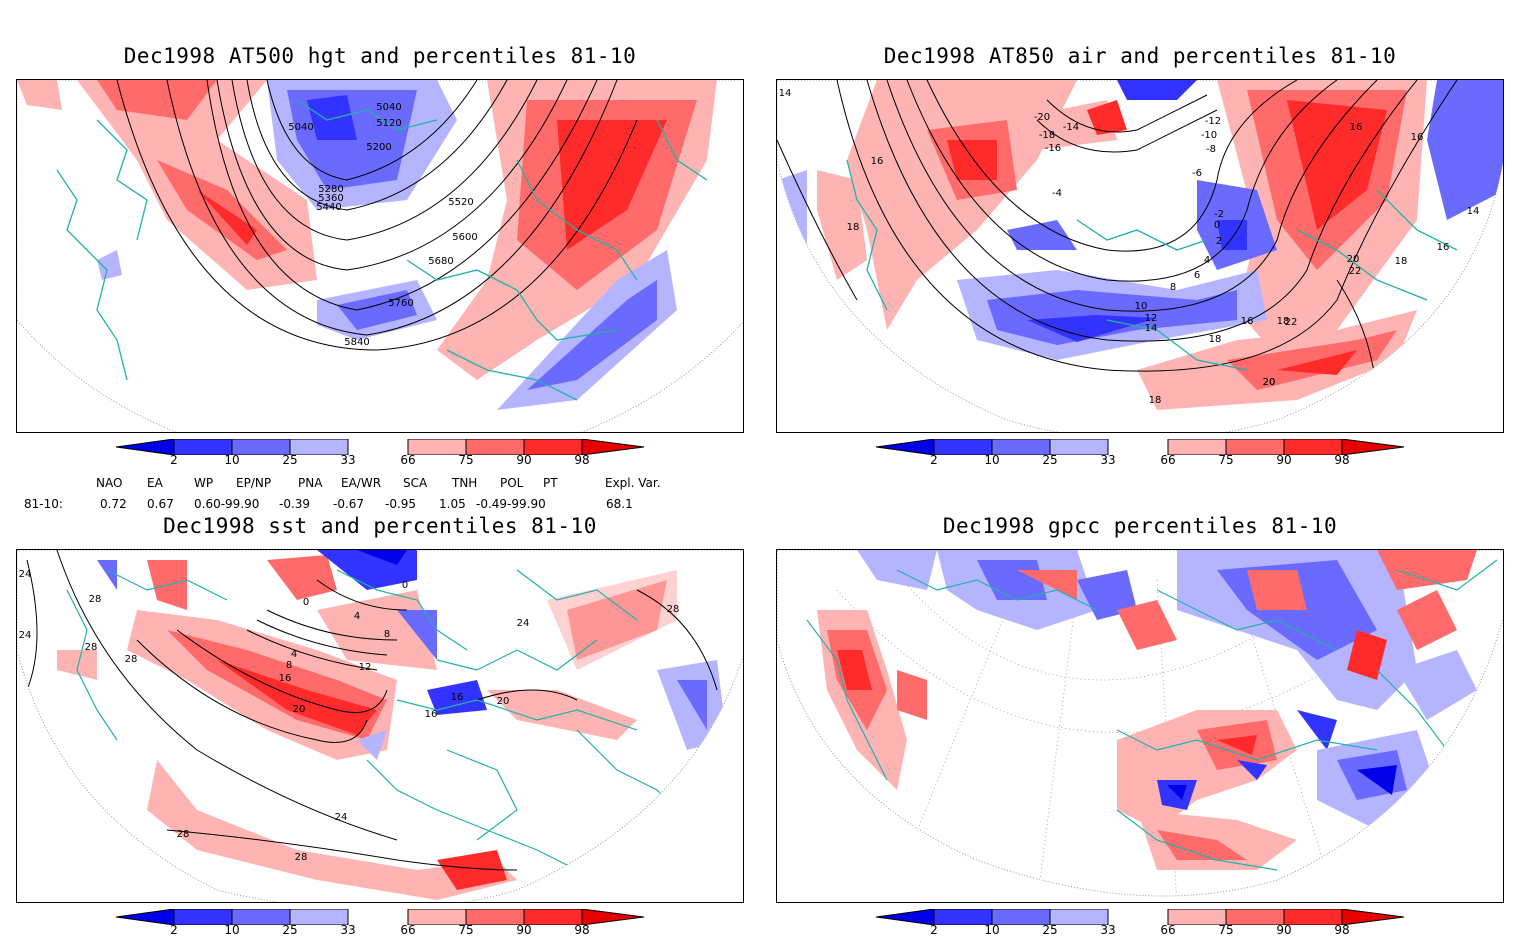  I want to click on contour-label: 22, so click(1291, 322).